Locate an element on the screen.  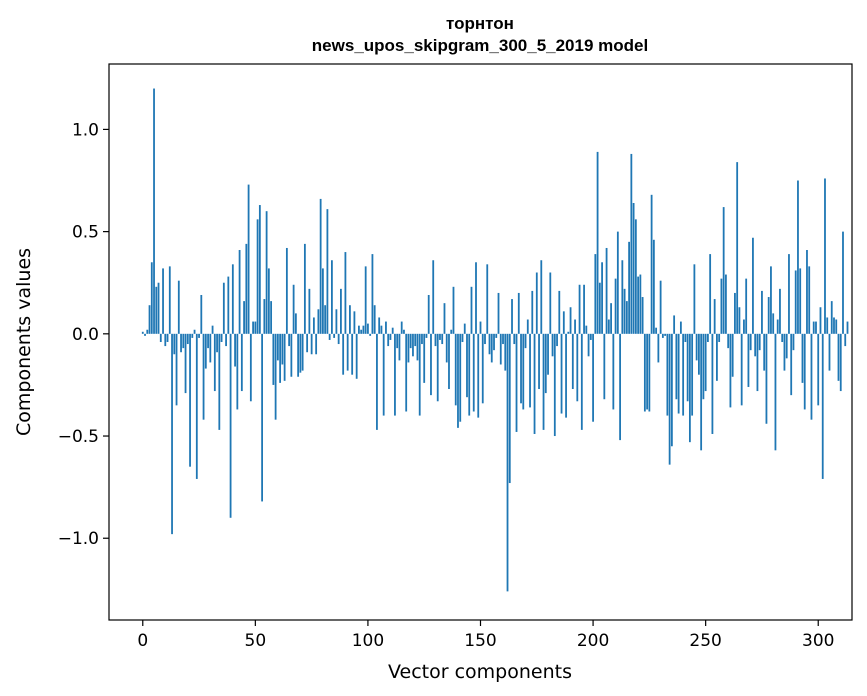
x-tick-label: 200 is located at coordinates (593, 641).